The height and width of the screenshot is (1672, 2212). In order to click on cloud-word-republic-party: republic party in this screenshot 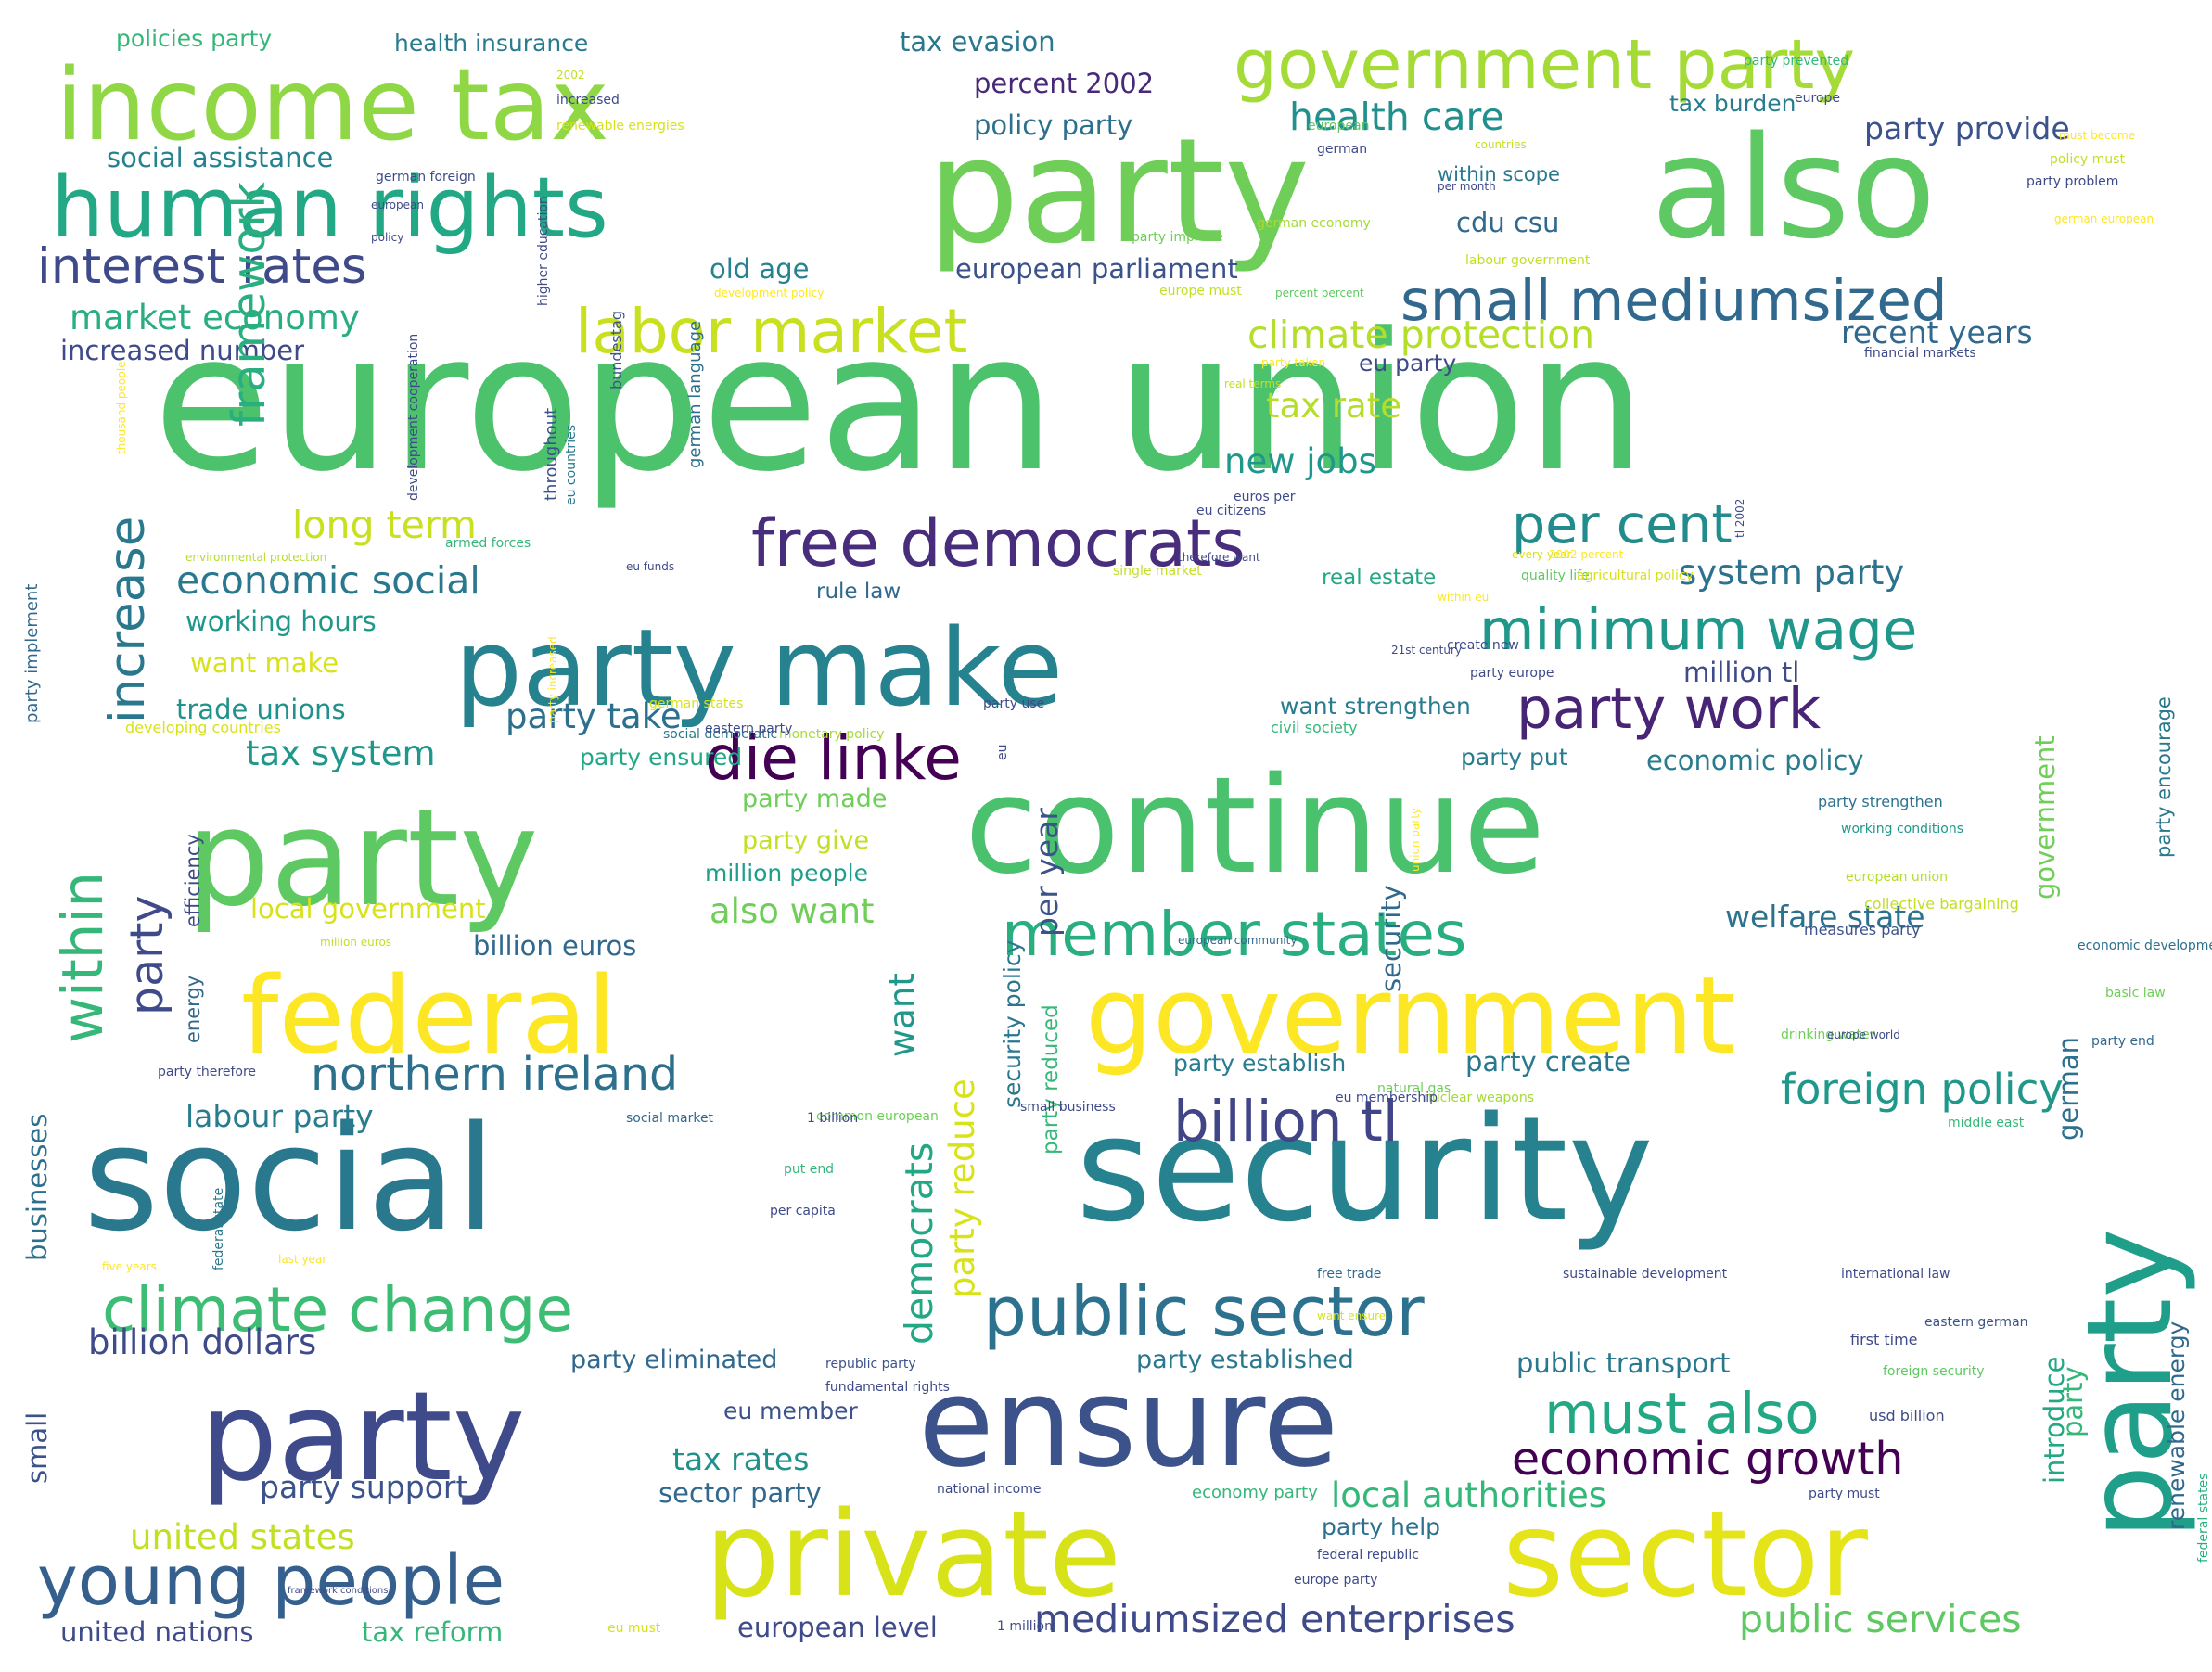, I will do `click(870, 1364)`.